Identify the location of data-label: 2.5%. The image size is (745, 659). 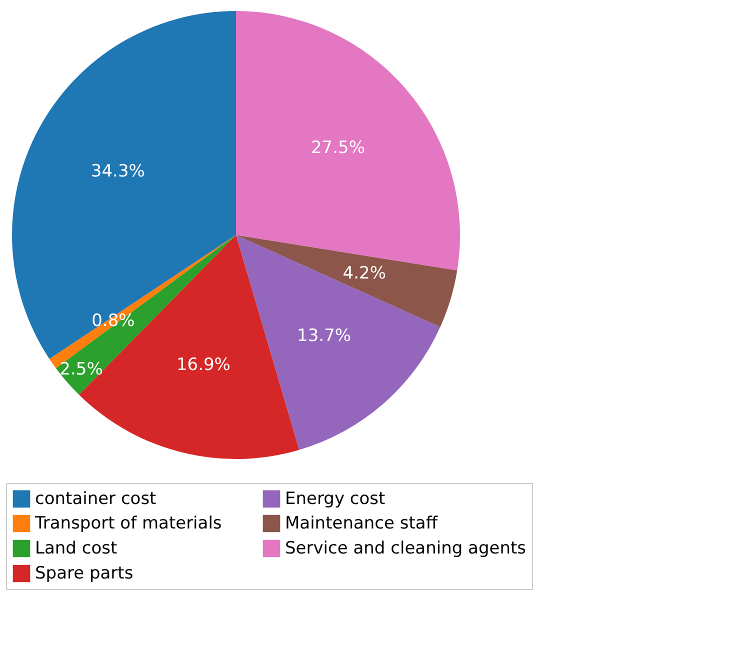
(81, 369).